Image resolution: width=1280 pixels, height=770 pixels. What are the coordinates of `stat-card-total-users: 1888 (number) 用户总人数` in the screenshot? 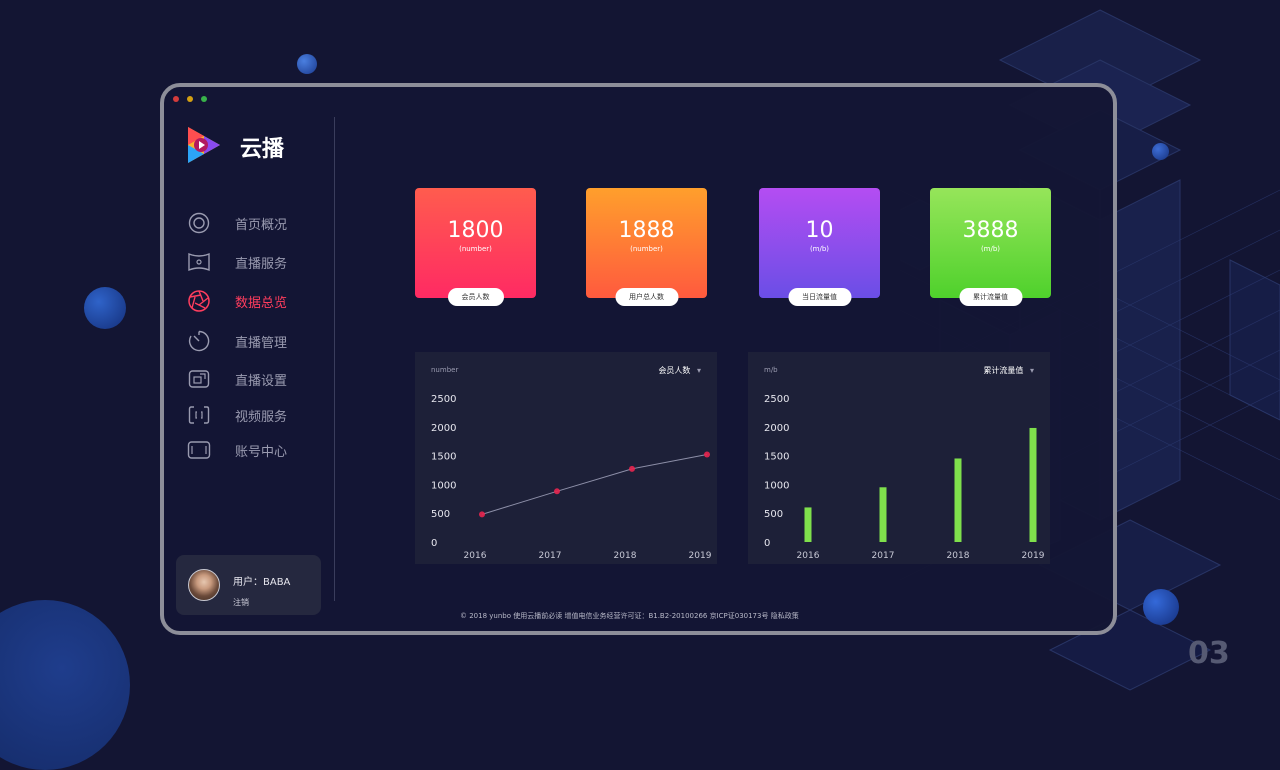 It's located at (646, 247).